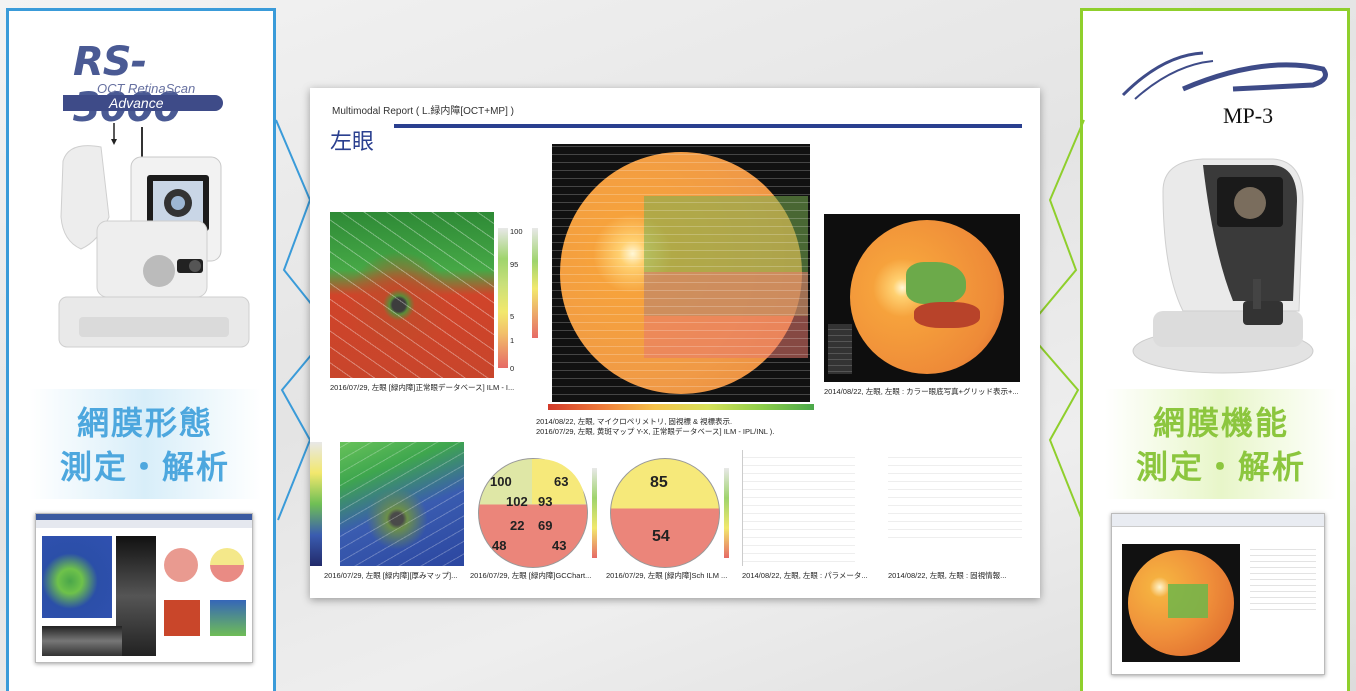 This screenshot has width=1356, height=691. Describe the element at coordinates (1224, 75) in the screenshot. I see `mp3-logo-swoosh` at that location.